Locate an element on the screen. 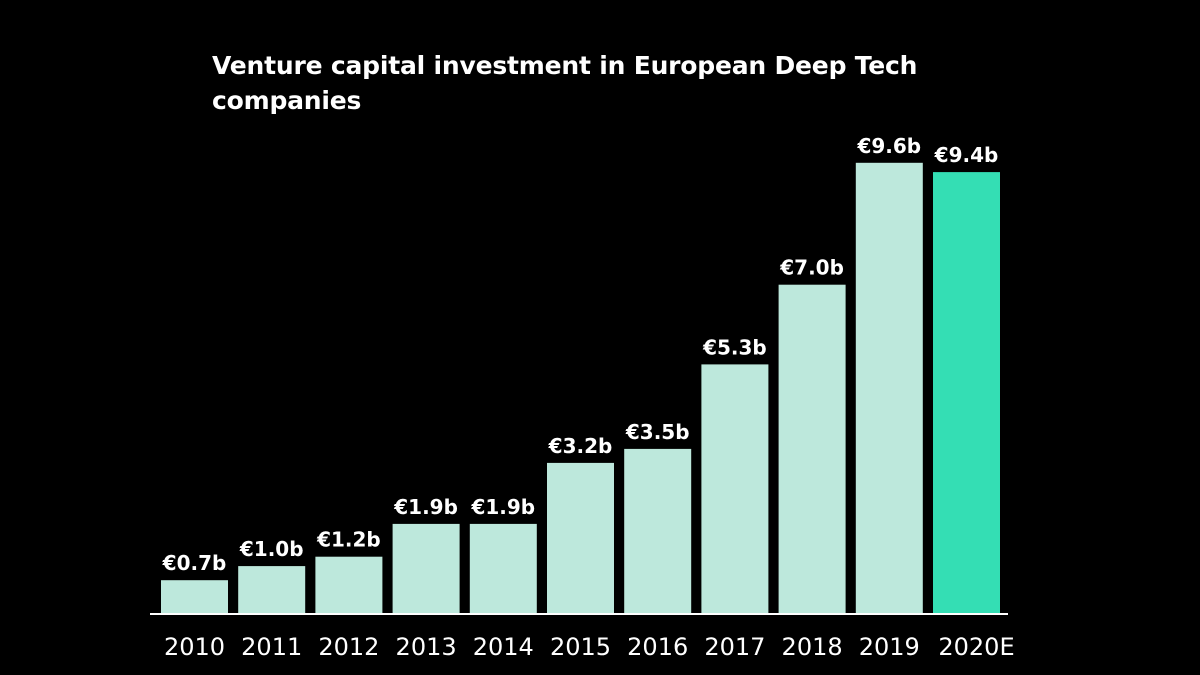 Image resolution: width=1200 pixels, height=675 pixels. x-tick-label-2012: 2012 is located at coordinates (348, 647).